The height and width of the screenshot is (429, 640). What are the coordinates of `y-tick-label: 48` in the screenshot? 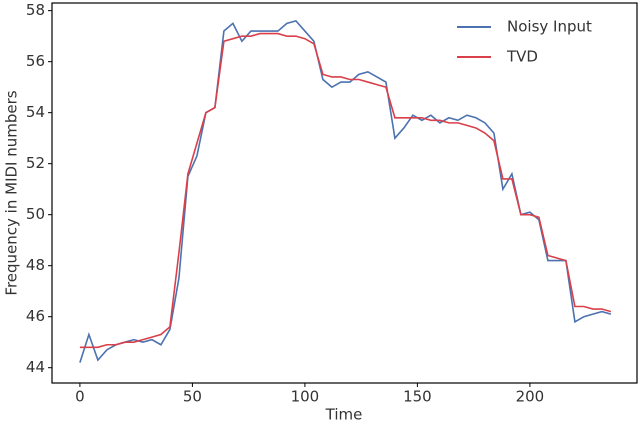 It's located at (35, 265).